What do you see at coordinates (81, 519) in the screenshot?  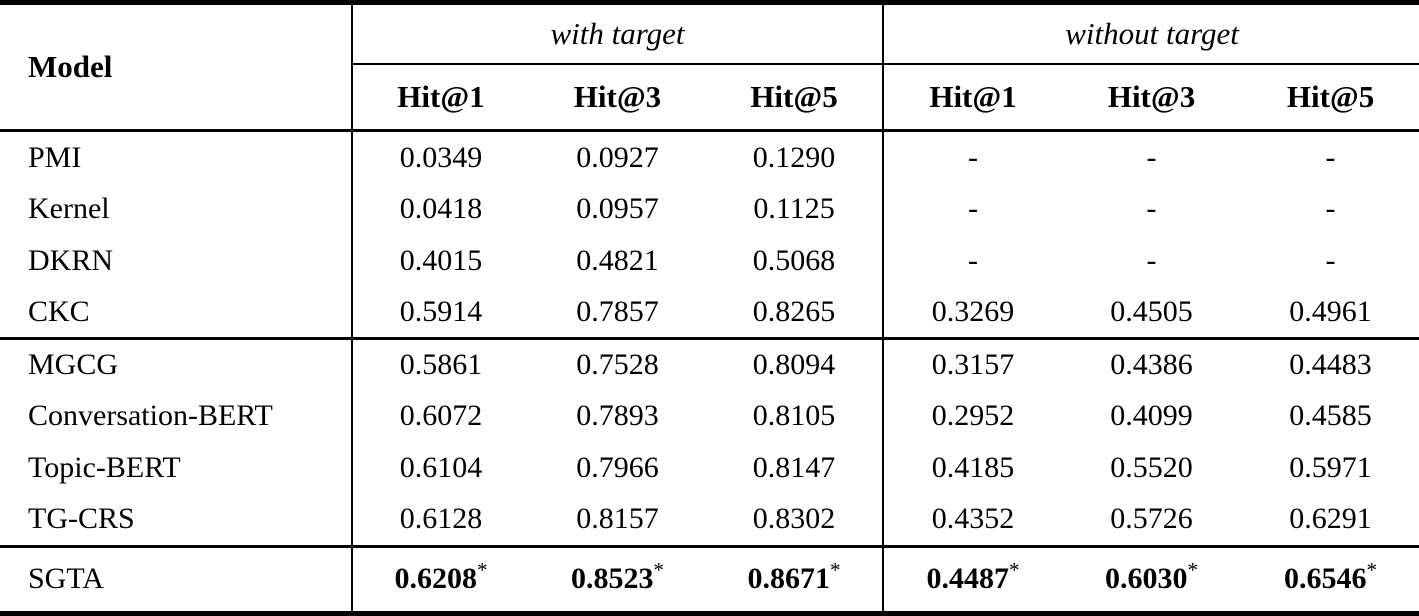 I see `model-name: TG-CRS` at bounding box center [81, 519].